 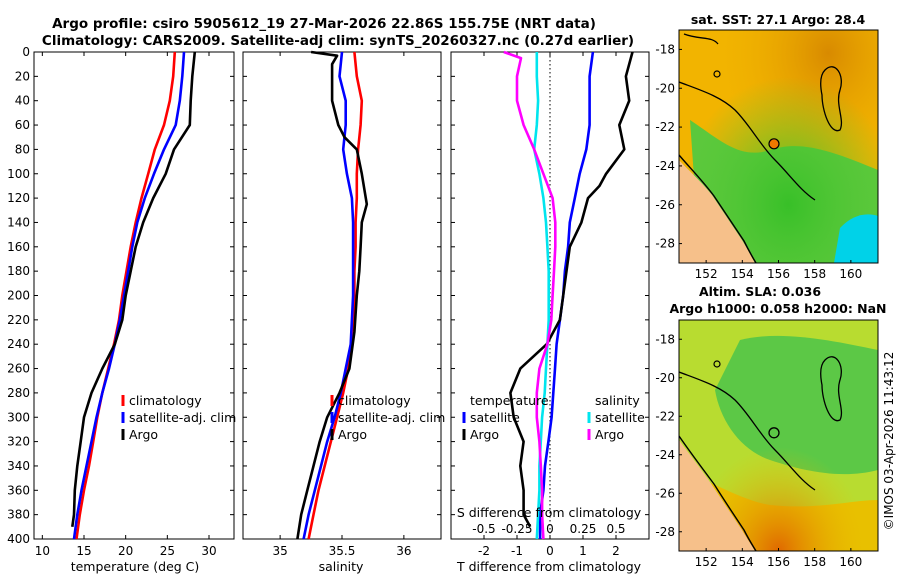 I want to click on y-tick-label: 0, so click(x=26, y=52).